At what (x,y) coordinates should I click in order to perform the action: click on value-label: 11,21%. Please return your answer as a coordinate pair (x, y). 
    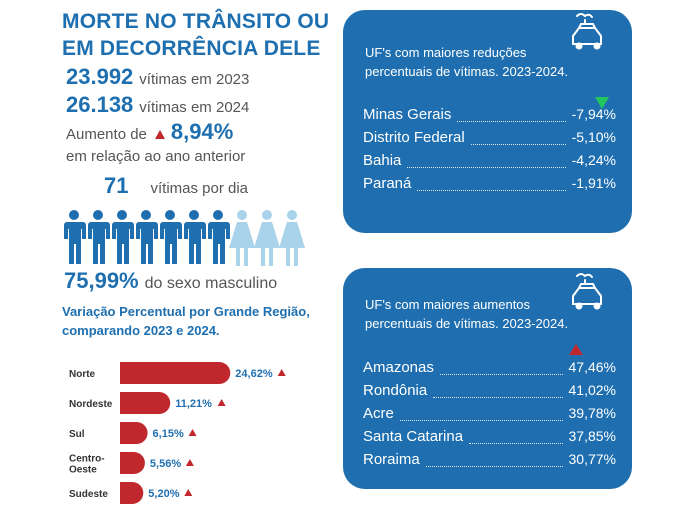
    Looking at the image, I should click on (193, 404).